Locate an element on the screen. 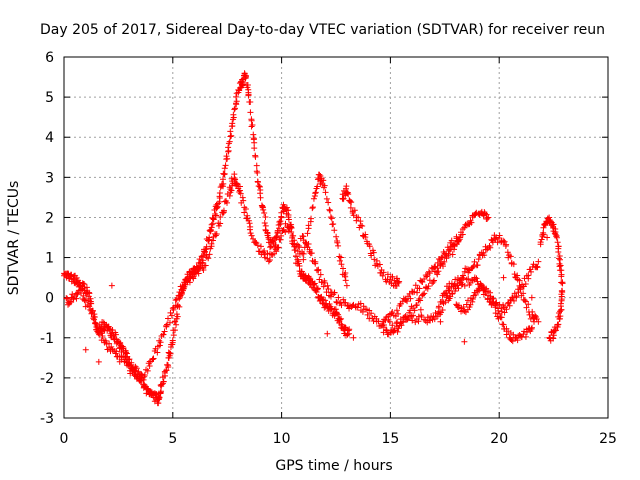 The height and width of the screenshot is (480, 640). y-tick-label: -3 is located at coordinates (47, 419).